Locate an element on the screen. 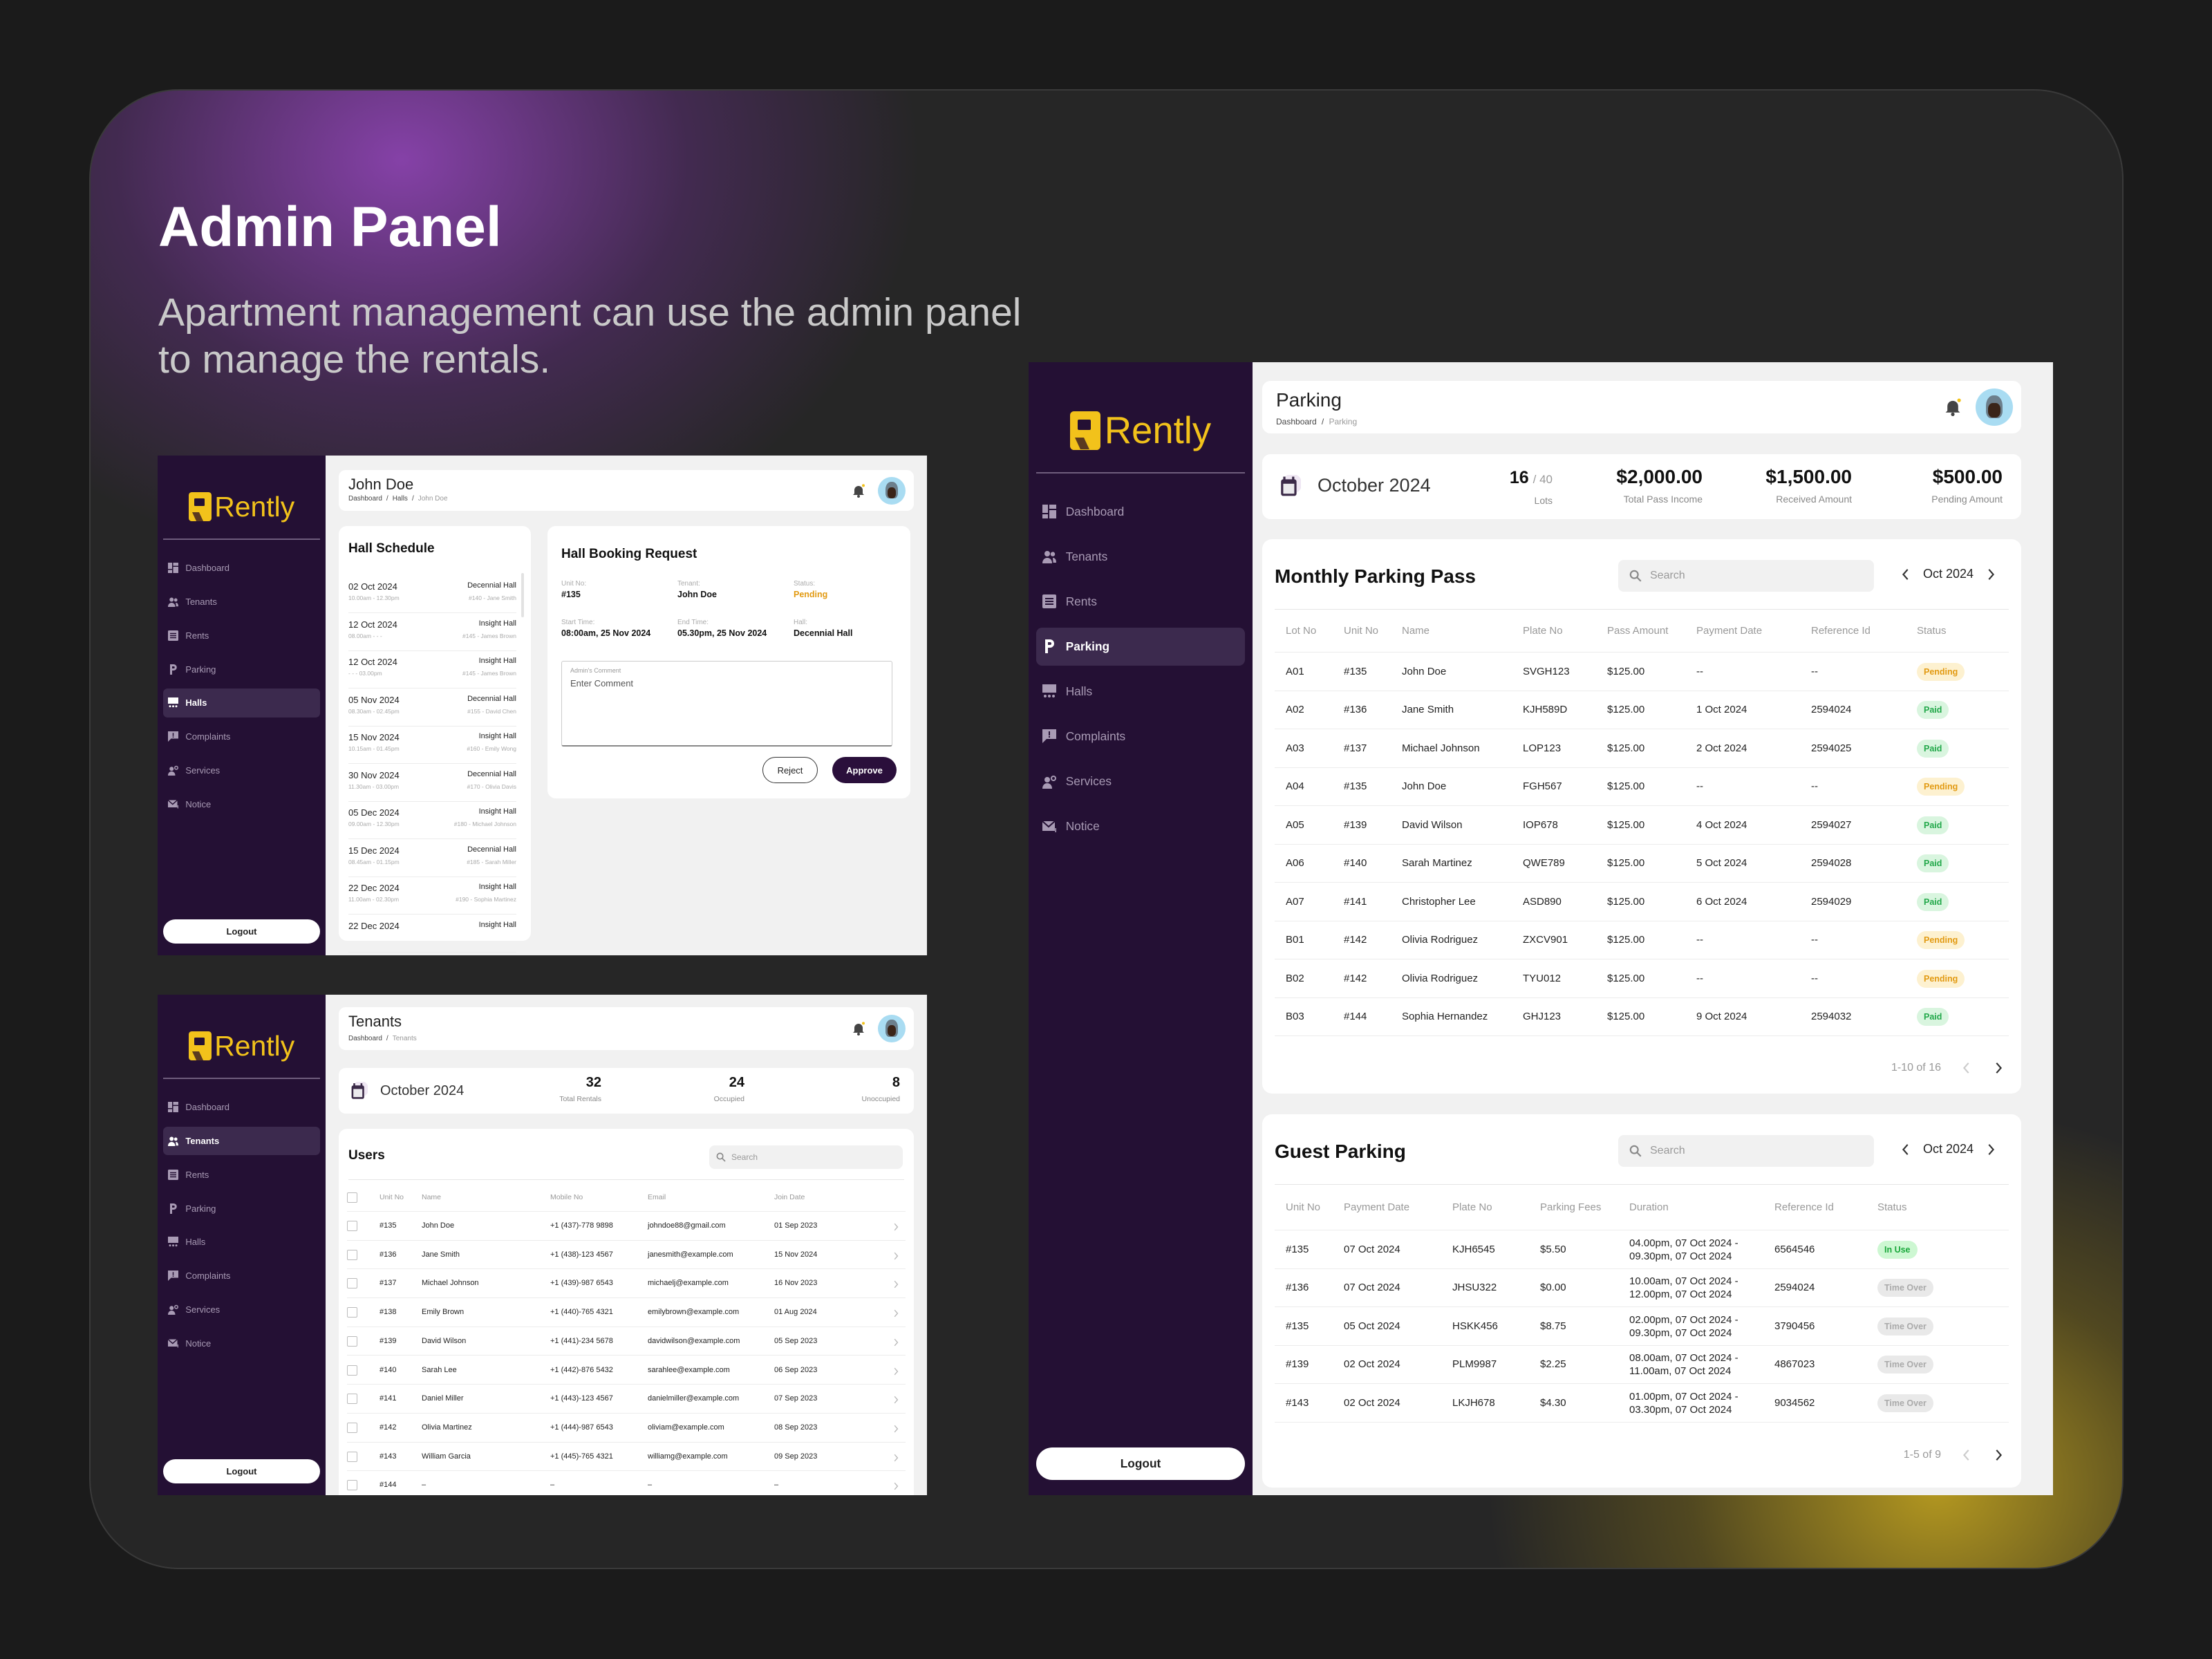  table-row: A04 #135 John Doe FGH567 $125.00 -- -- Pending is located at coordinates (1642, 787).